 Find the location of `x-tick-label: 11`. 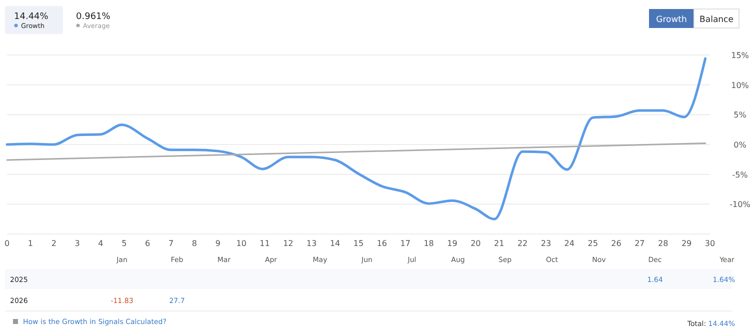

x-tick-label: 11 is located at coordinates (265, 243).